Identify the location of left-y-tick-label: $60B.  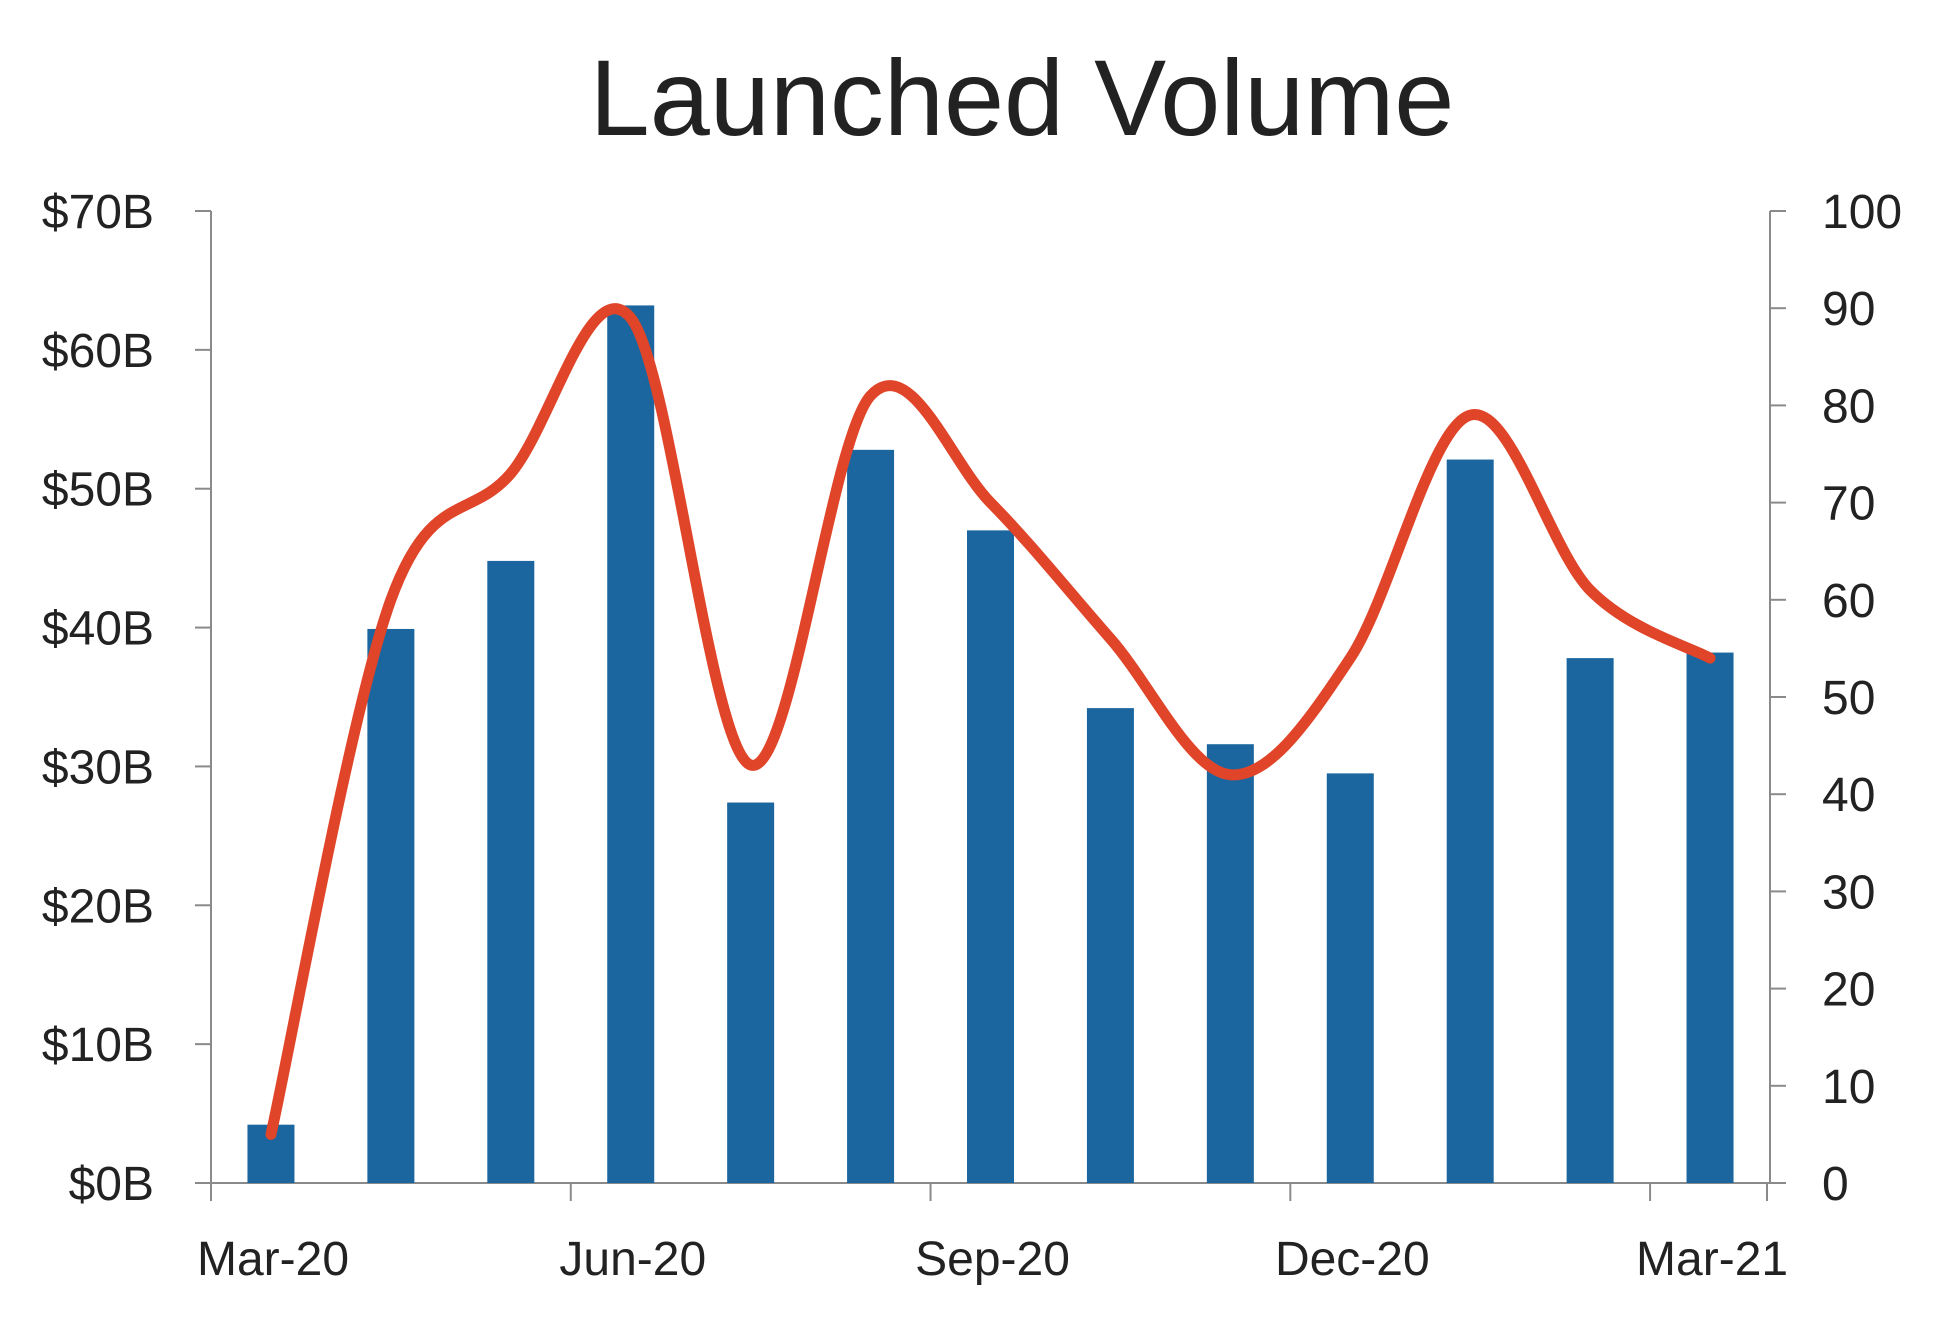
(98, 351).